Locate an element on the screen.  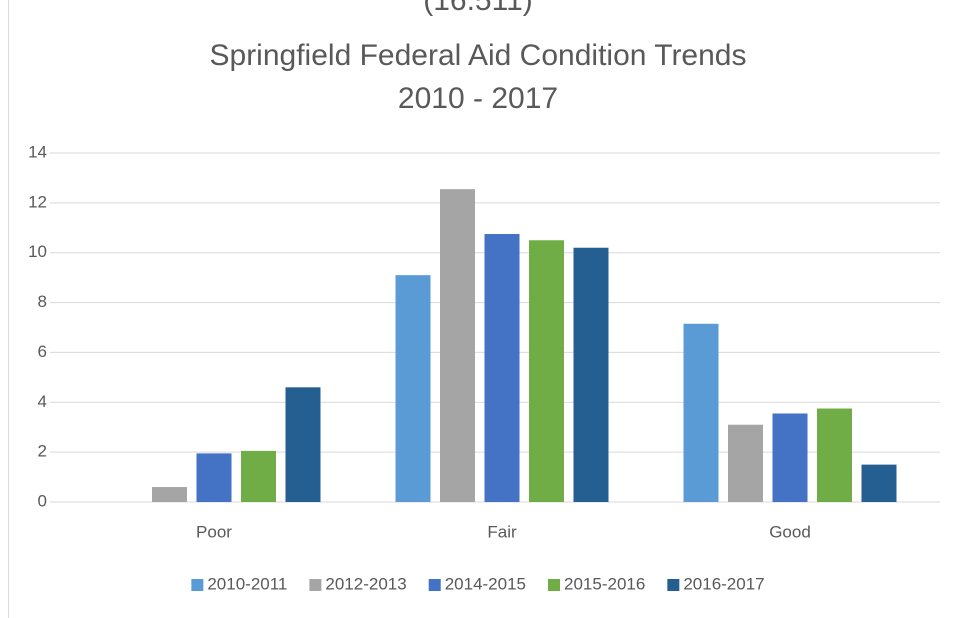
y-tick-label: 10 is located at coordinates (37, 251).